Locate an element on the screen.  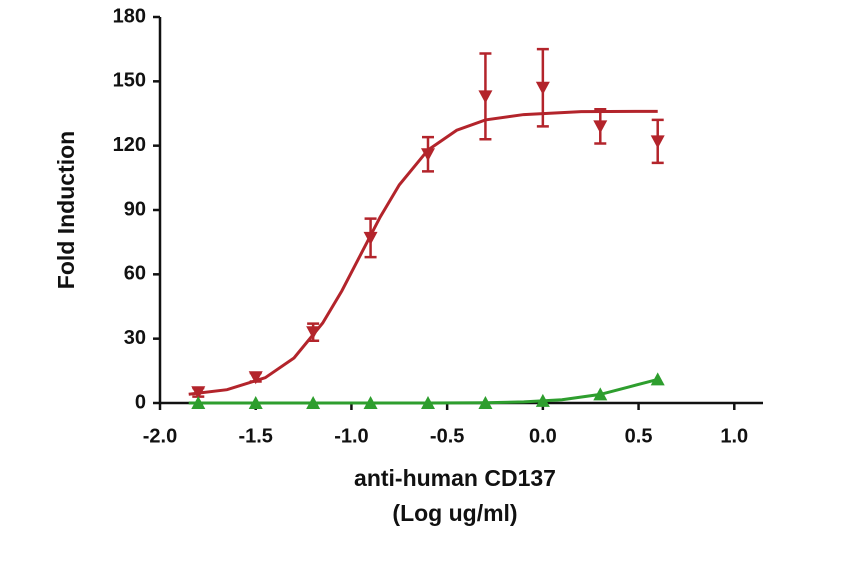
x-tick-label: -1.5 is located at coordinates (255, 436).